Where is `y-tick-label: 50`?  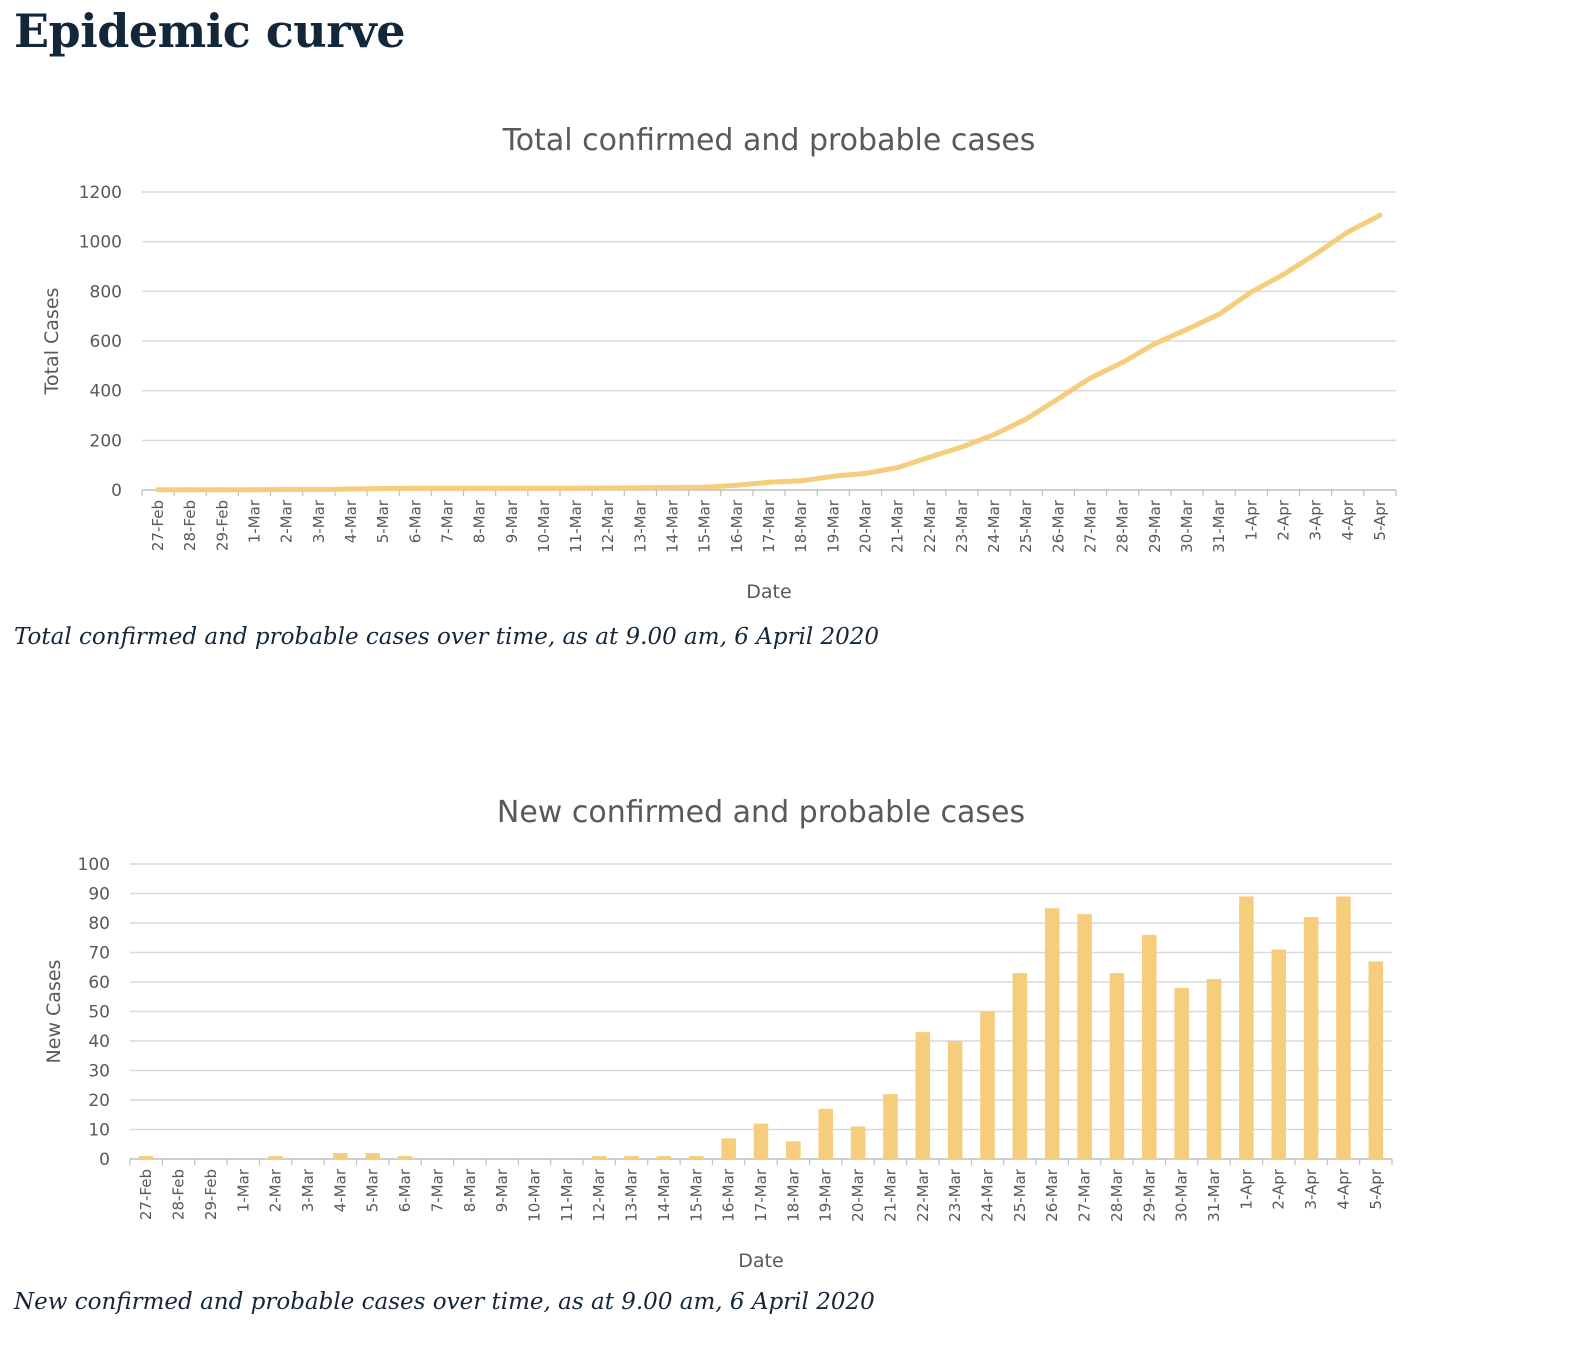 y-tick-label: 50 is located at coordinates (99, 1013).